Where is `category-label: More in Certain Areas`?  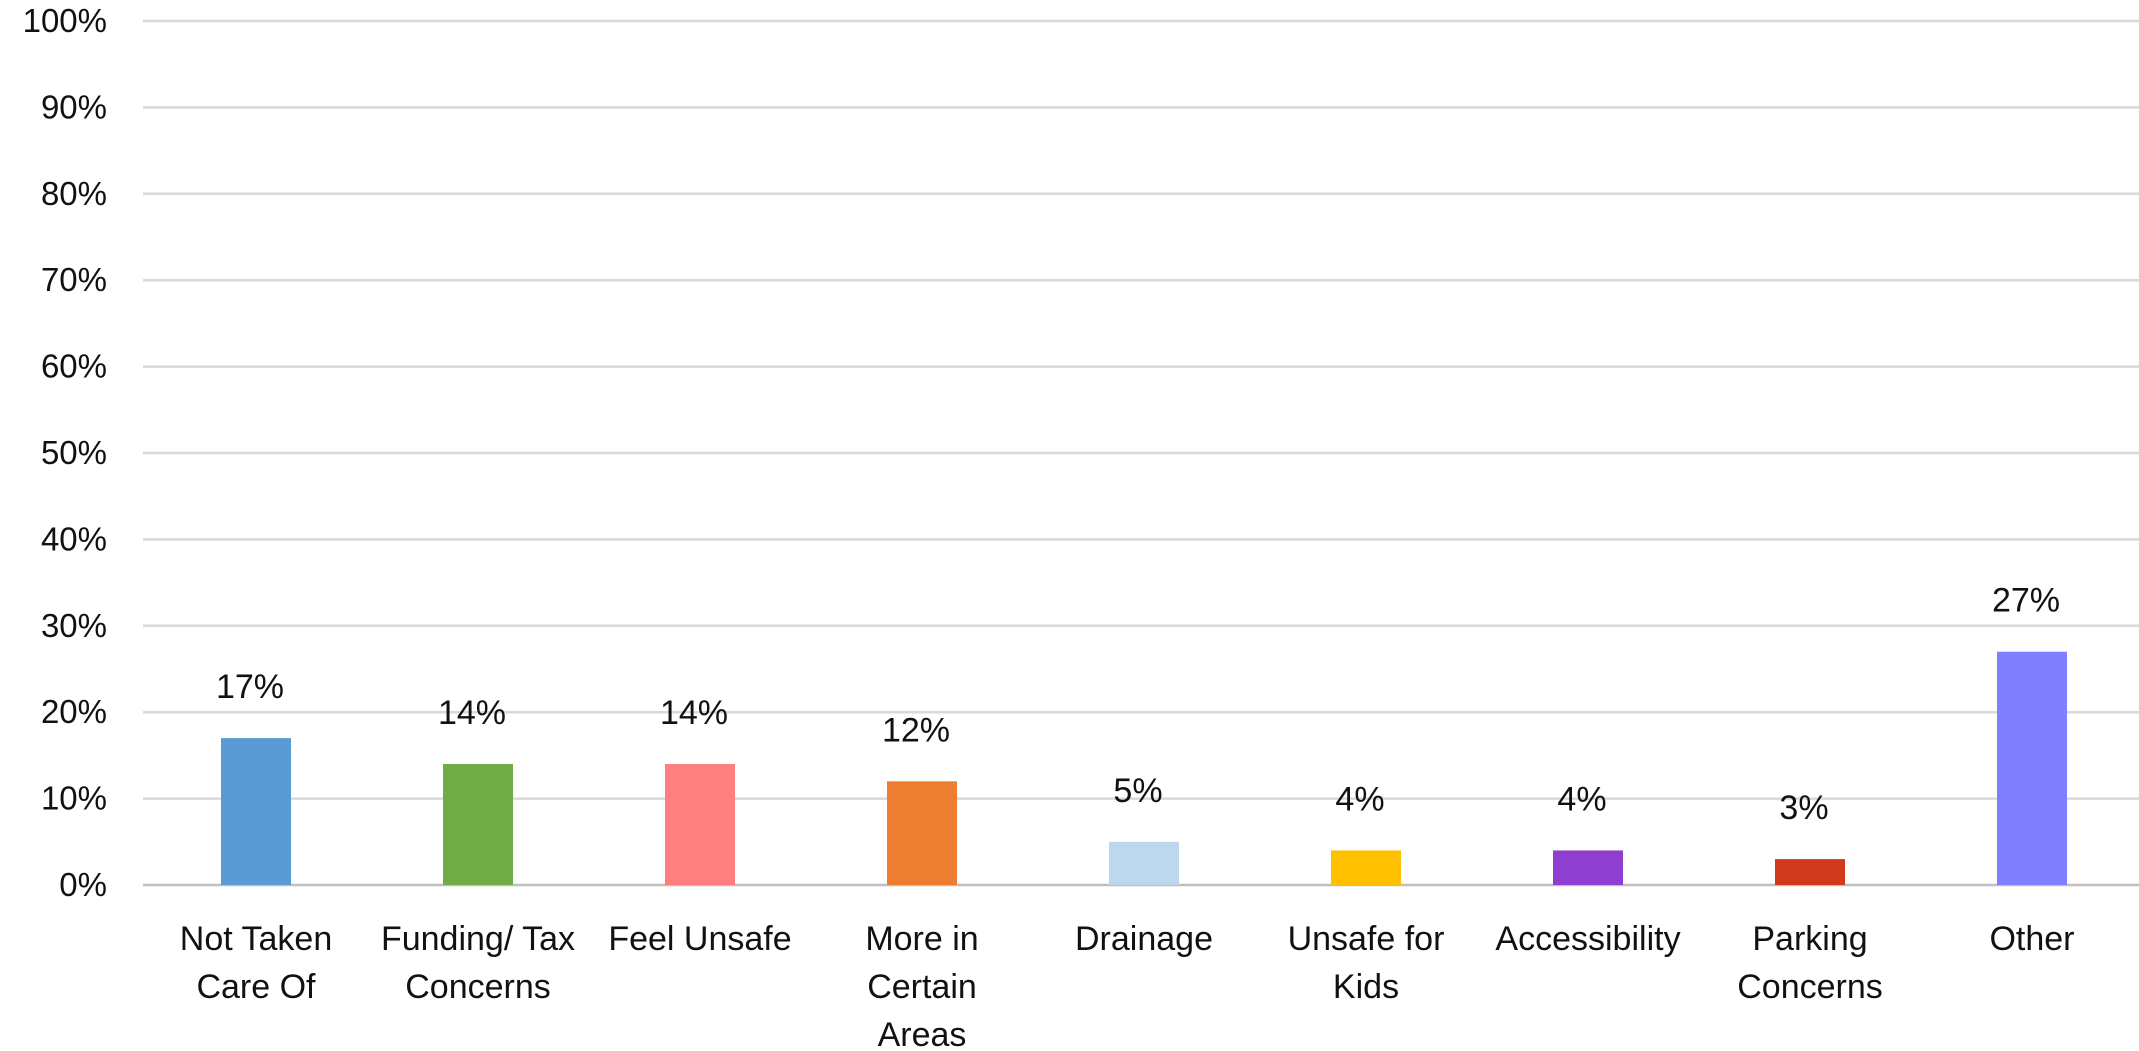 category-label: More in Certain Areas is located at coordinates (921, 985).